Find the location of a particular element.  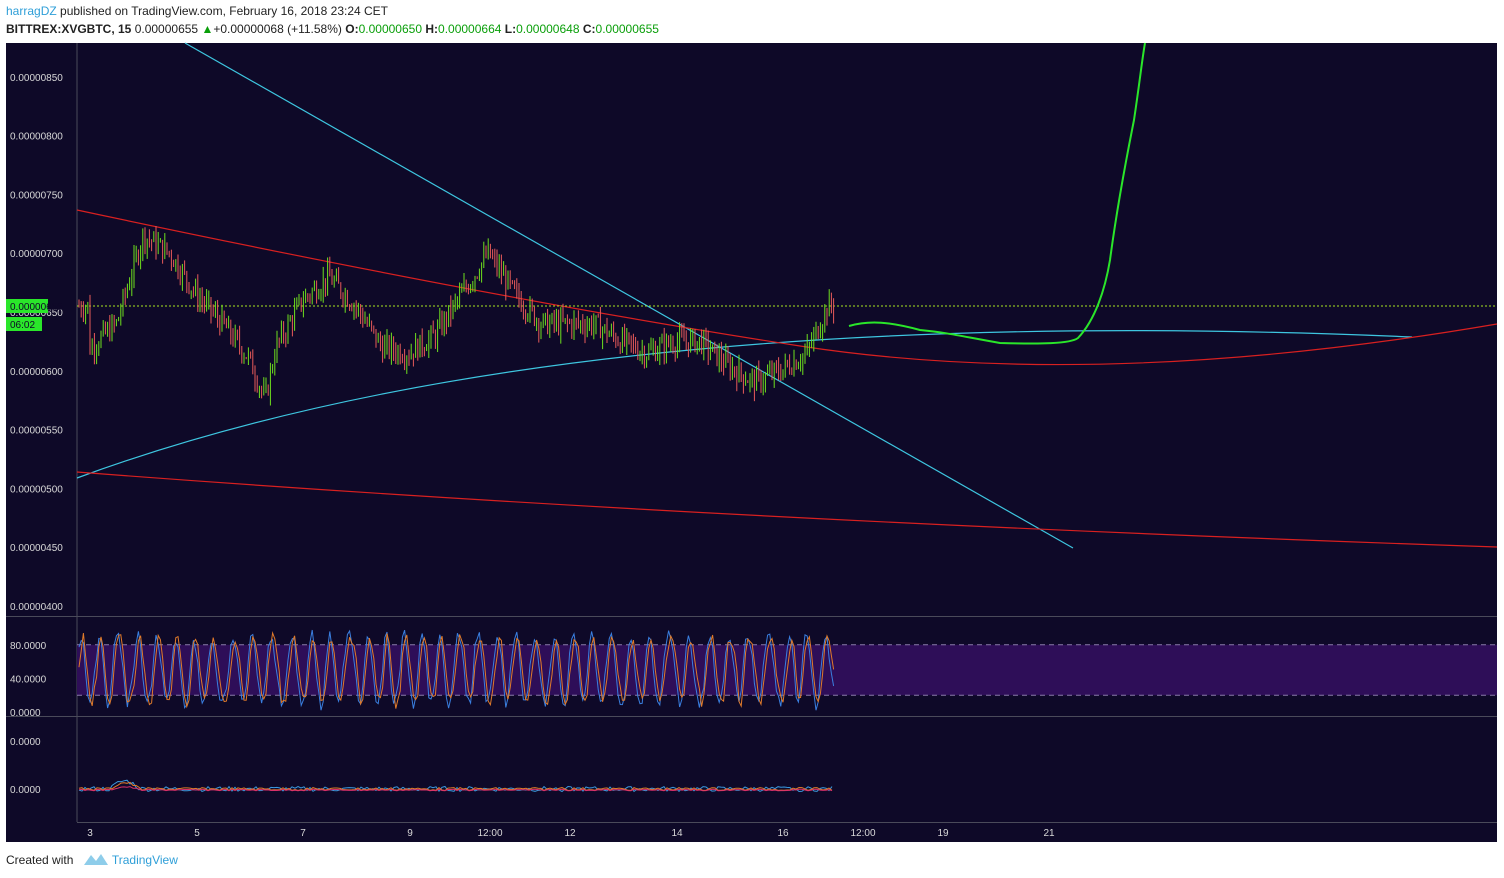

x-tick-label: 3 is located at coordinates (90, 833).